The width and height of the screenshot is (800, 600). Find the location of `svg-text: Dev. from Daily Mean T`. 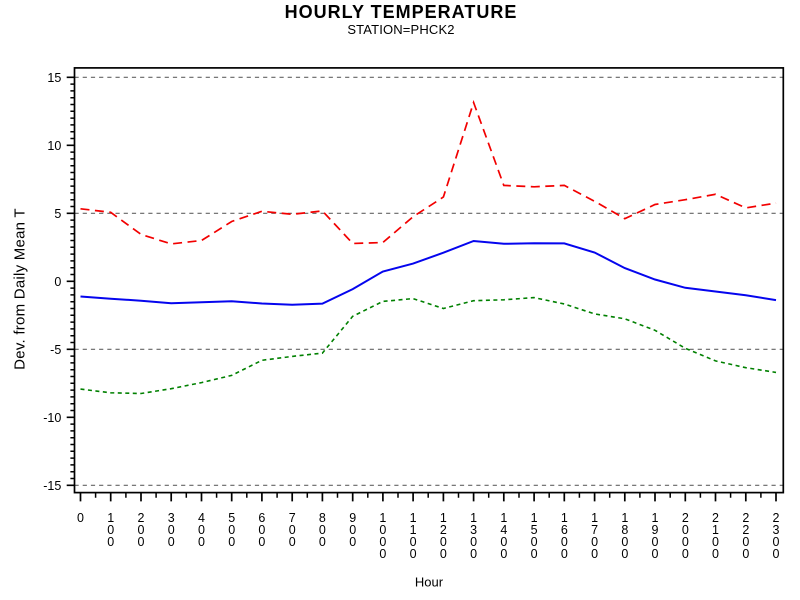

svg-text: Dev. from Daily Mean T is located at coordinates (20, 289).